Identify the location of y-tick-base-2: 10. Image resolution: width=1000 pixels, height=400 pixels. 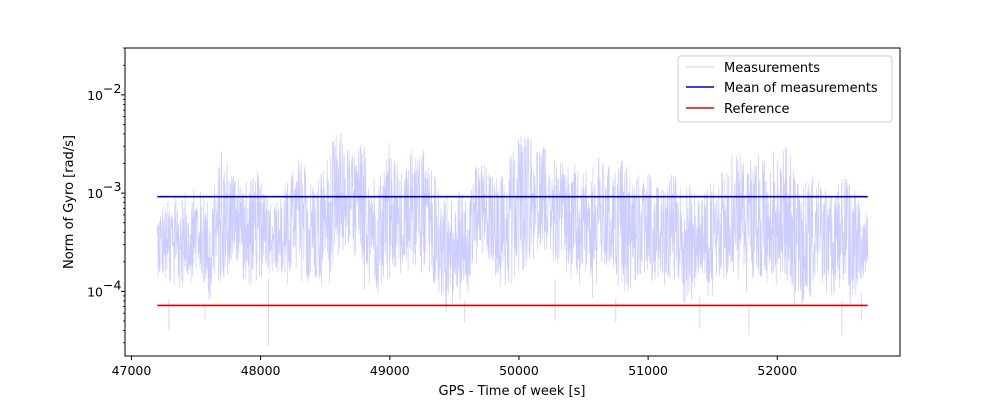
(95, 95).